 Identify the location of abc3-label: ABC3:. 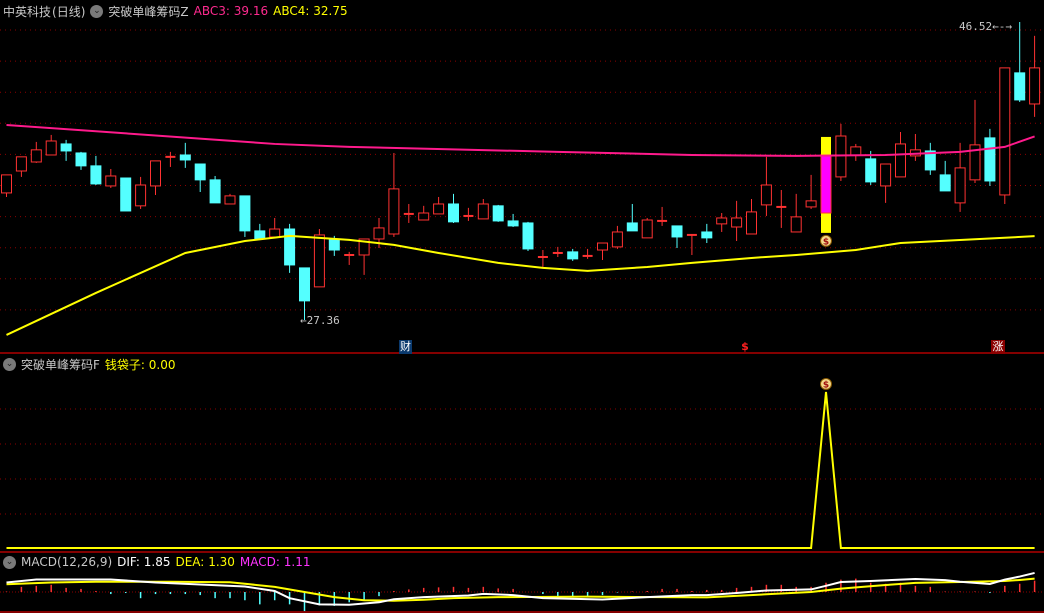
(211, 11).